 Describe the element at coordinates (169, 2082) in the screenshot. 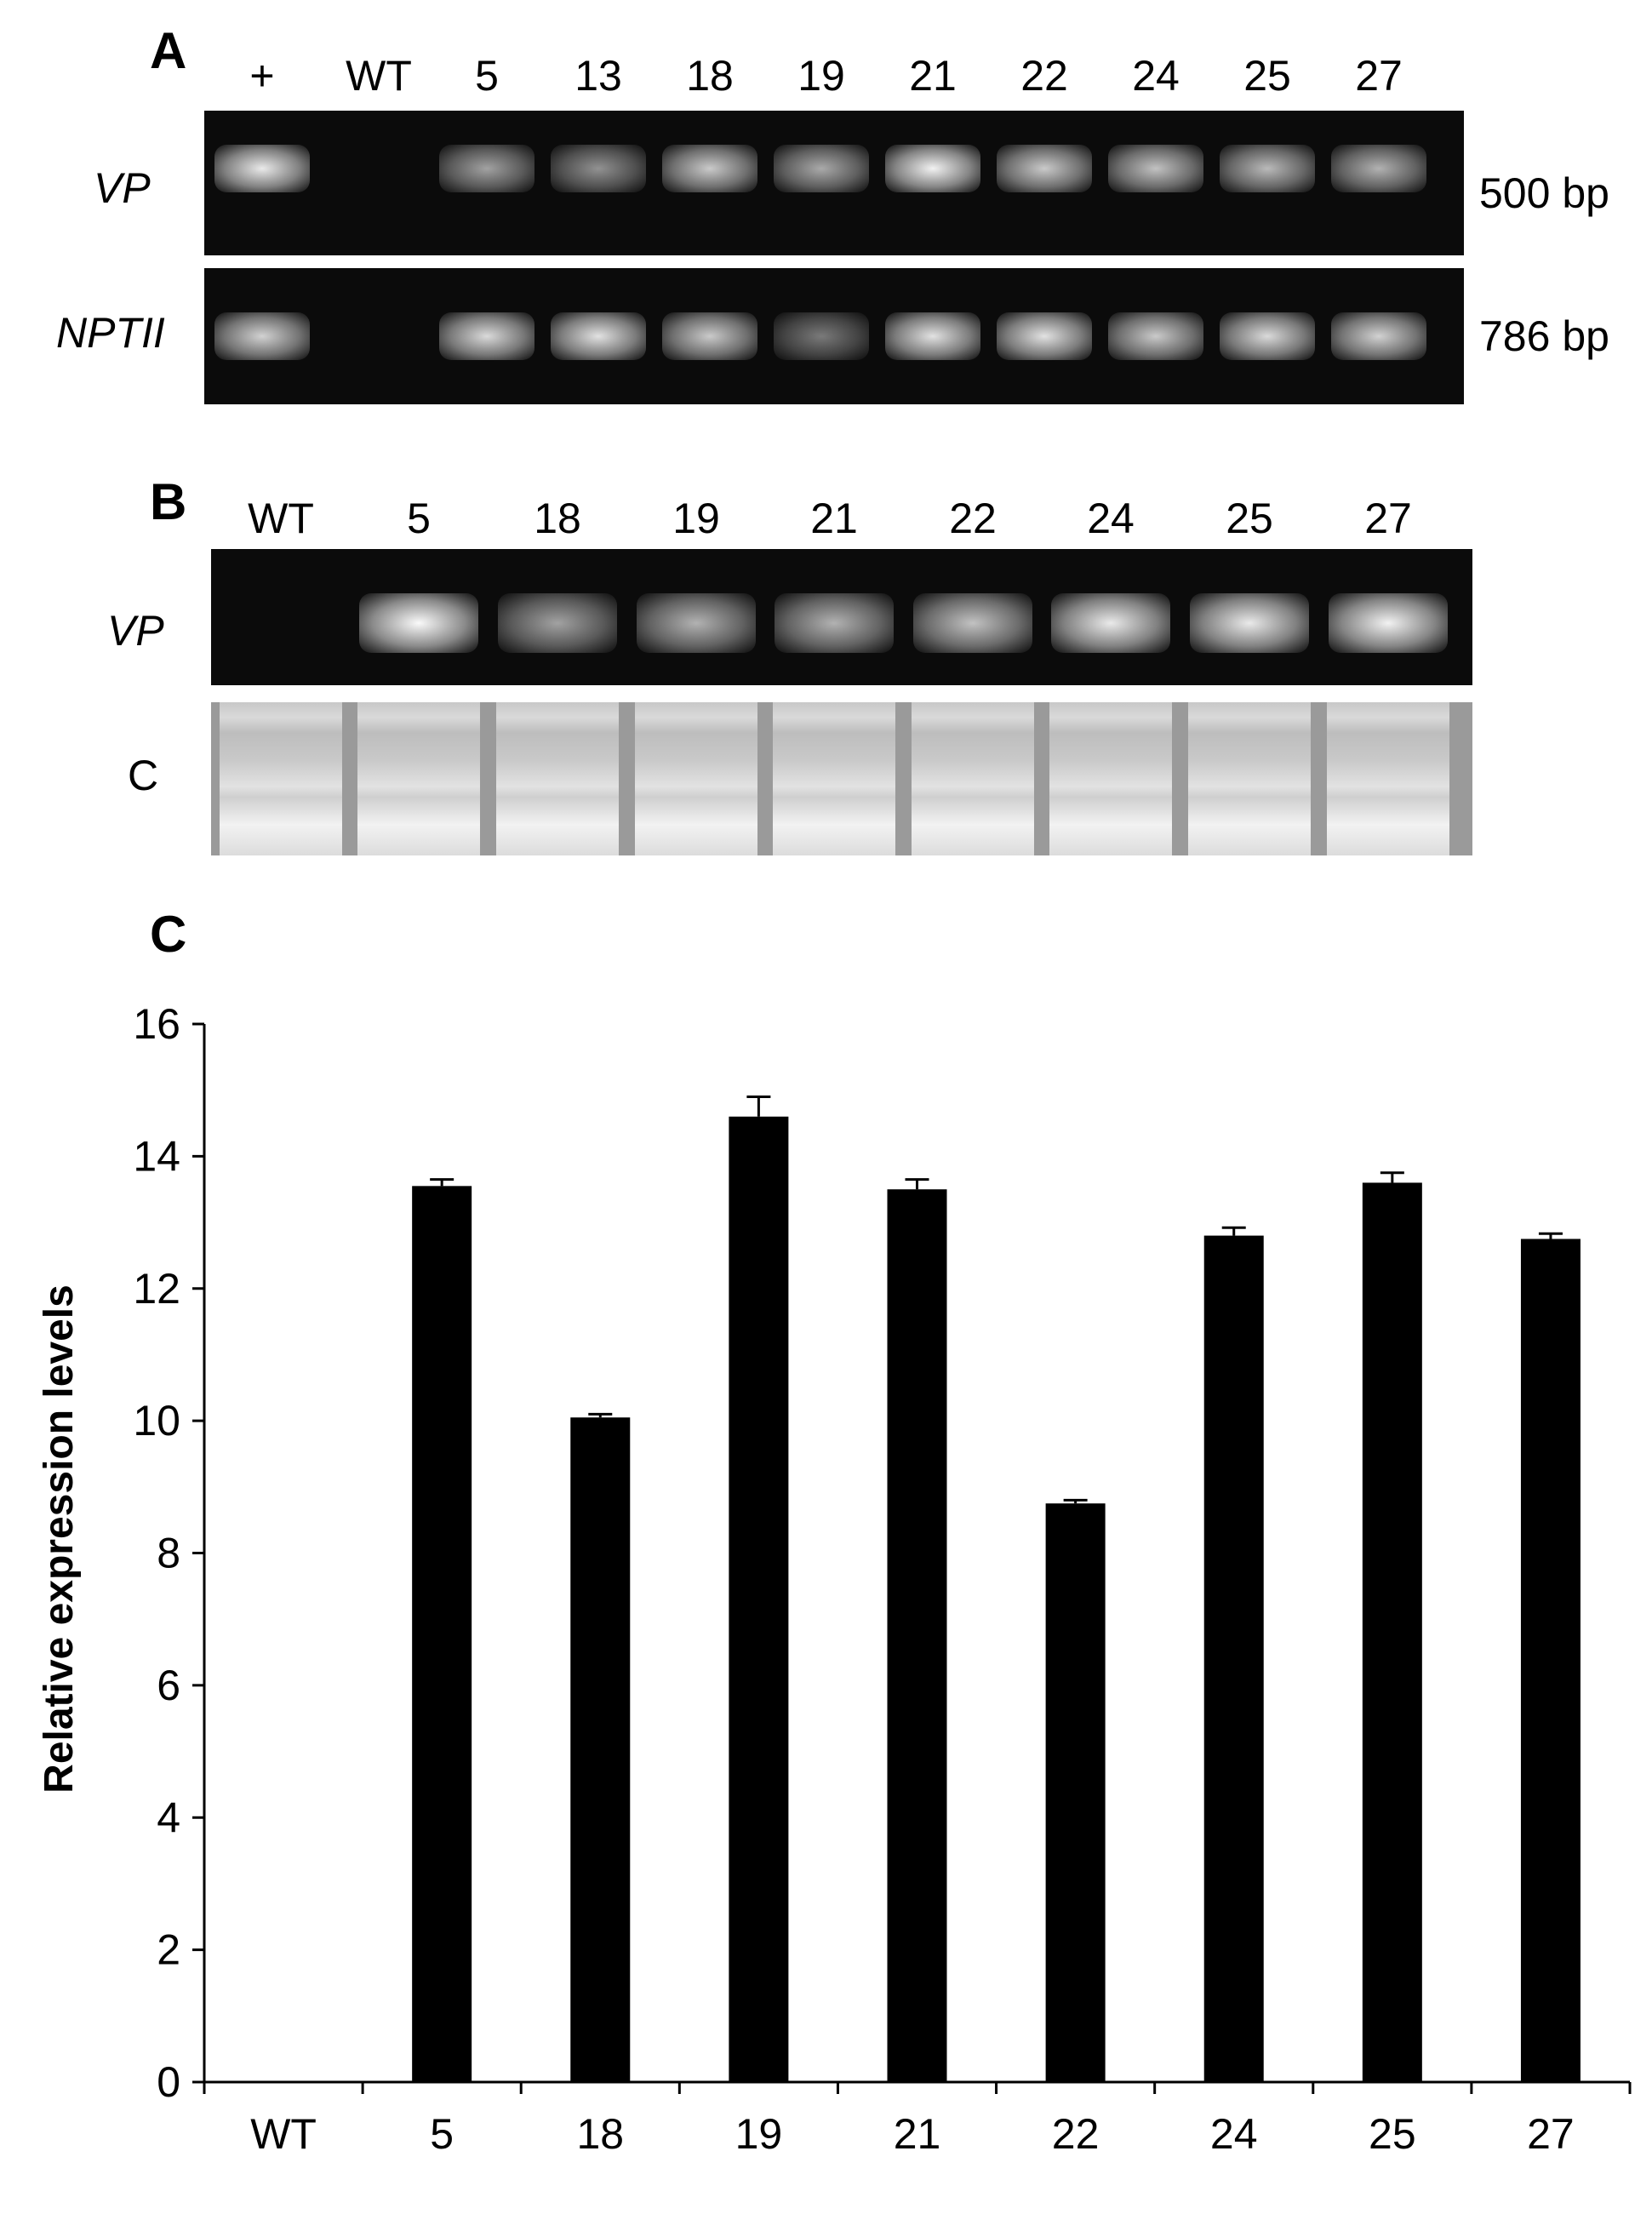

I see `y-tick-label: 0` at that location.